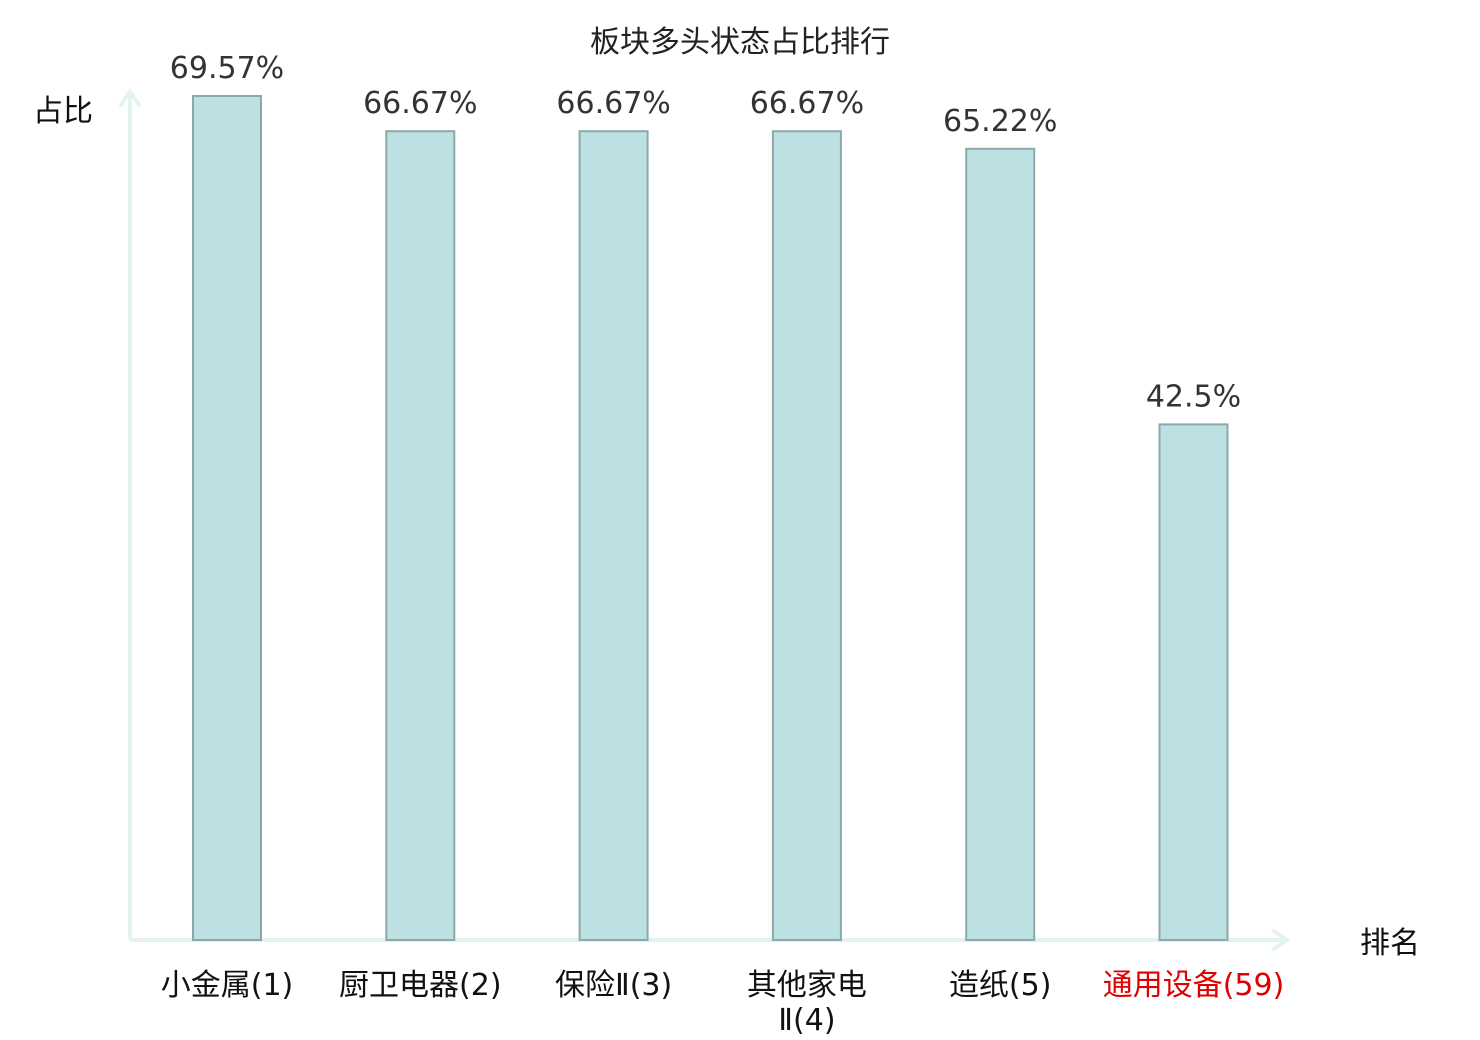 Image resolution: width=1480 pixels, height=1040 pixels. Describe the element at coordinates (1193, 396) in the screenshot. I see `value-label-5: 42.5%` at that location.